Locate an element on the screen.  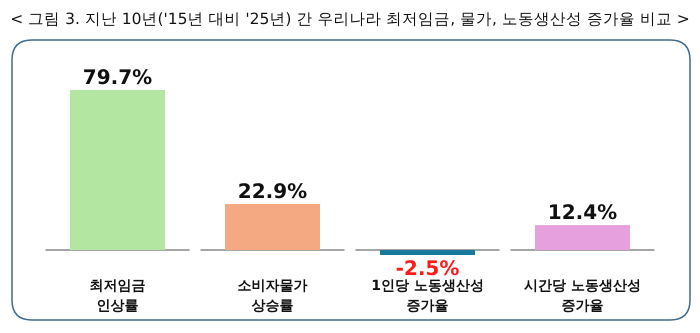
data-label: 12.4% is located at coordinates (583, 212).